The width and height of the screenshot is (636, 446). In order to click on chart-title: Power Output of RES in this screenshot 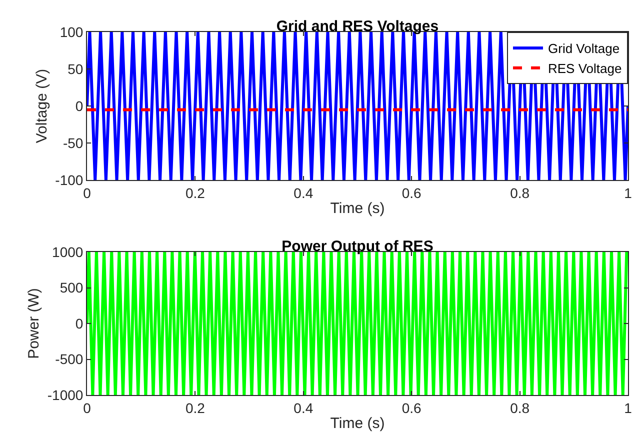, I will do `click(358, 246)`.